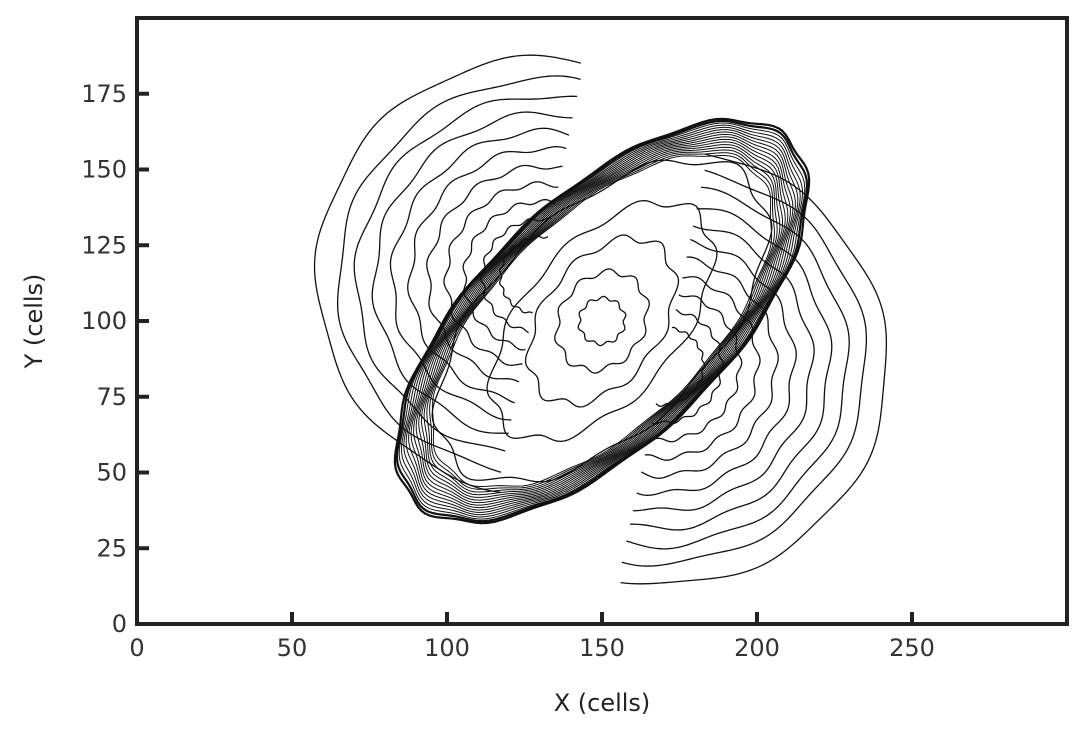 This screenshot has height=737, width=1088. Describe the element at coordinates (912, 648) in the screenshot. I see `x-tick-label: 250` at that location.